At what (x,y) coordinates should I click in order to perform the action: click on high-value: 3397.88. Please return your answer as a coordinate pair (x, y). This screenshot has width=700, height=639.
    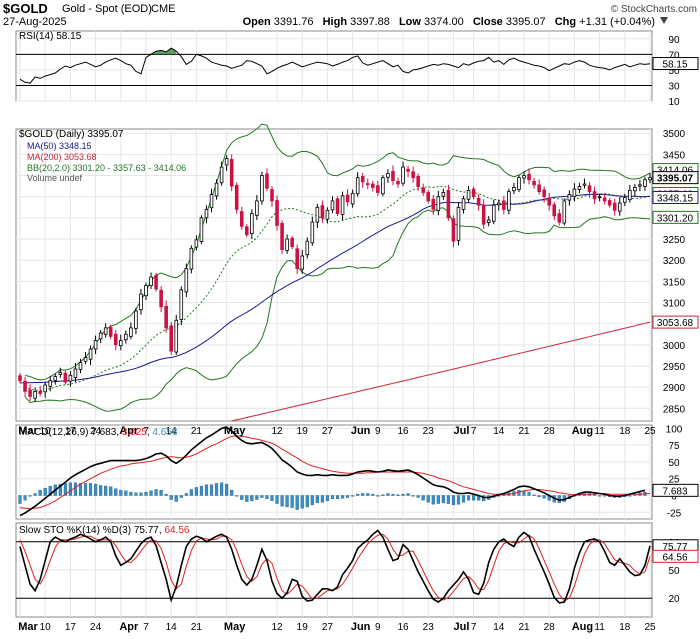
    Looking at the image, I should click on (370, 22).